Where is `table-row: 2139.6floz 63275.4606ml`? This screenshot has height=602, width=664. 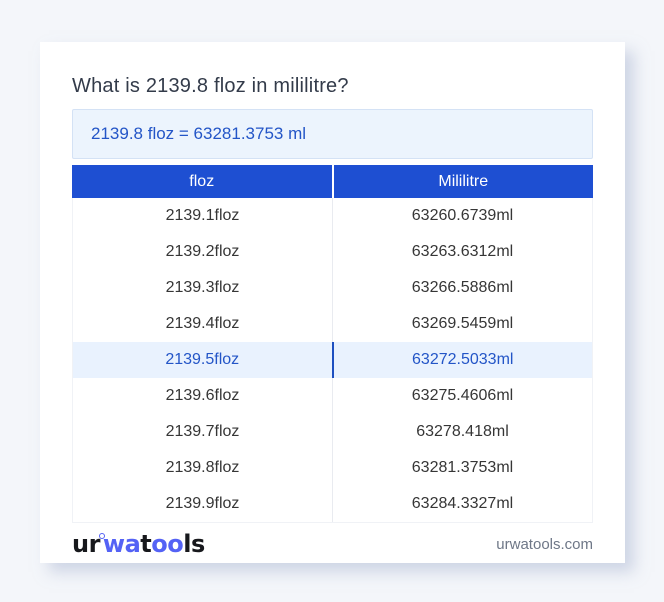 table-row: 2139.6floz 63275.4606ml is located at coordinates (332, 396).